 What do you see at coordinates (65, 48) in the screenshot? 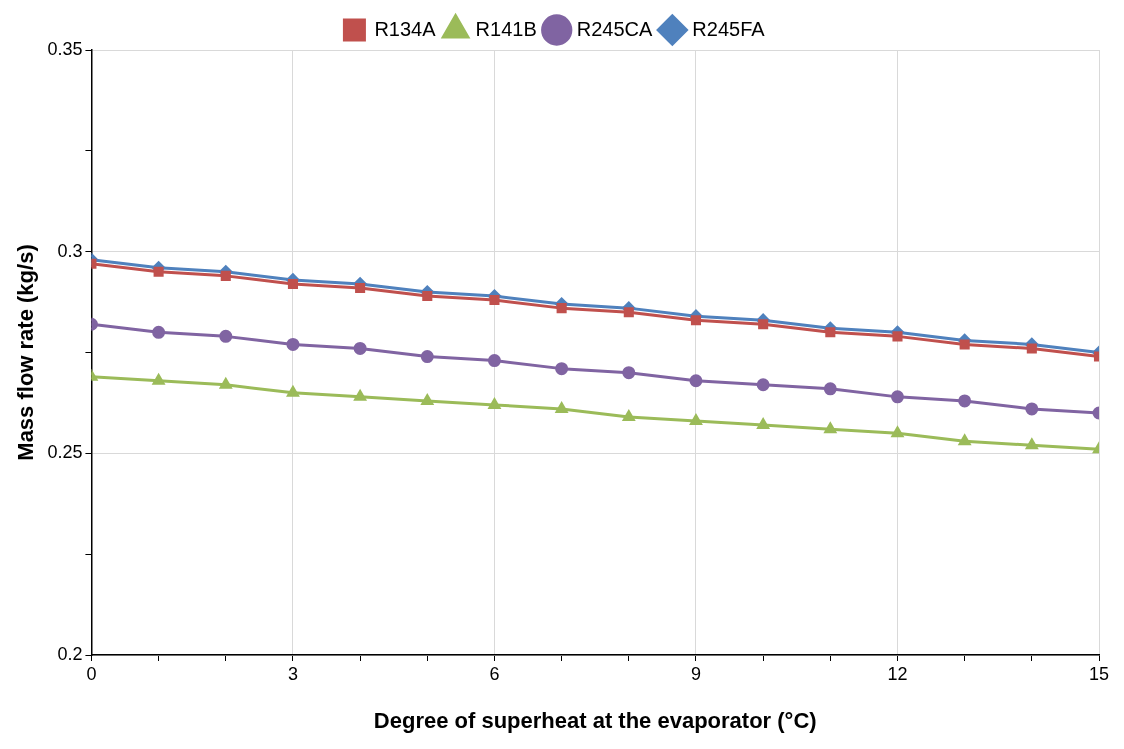
I see `y-tick-label: 0.35` at bounding box center [65, 48].